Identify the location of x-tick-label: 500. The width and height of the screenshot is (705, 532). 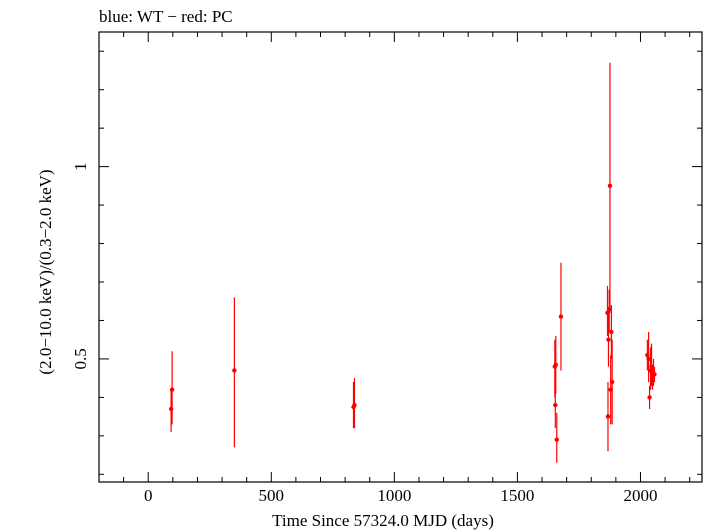
(272, 495).